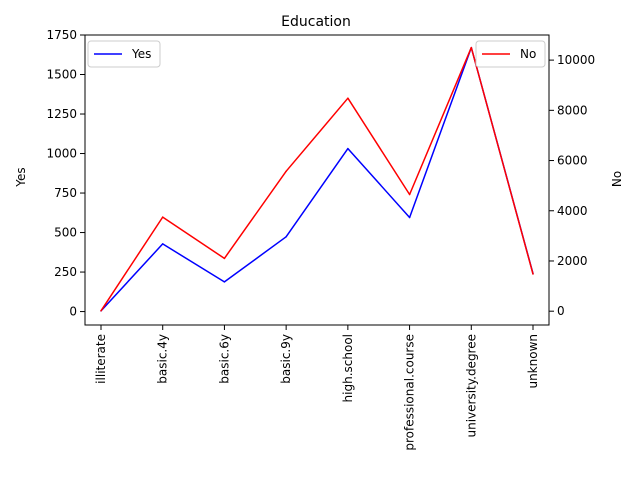  I want to click on legend-yes-box, so click(124, 54).